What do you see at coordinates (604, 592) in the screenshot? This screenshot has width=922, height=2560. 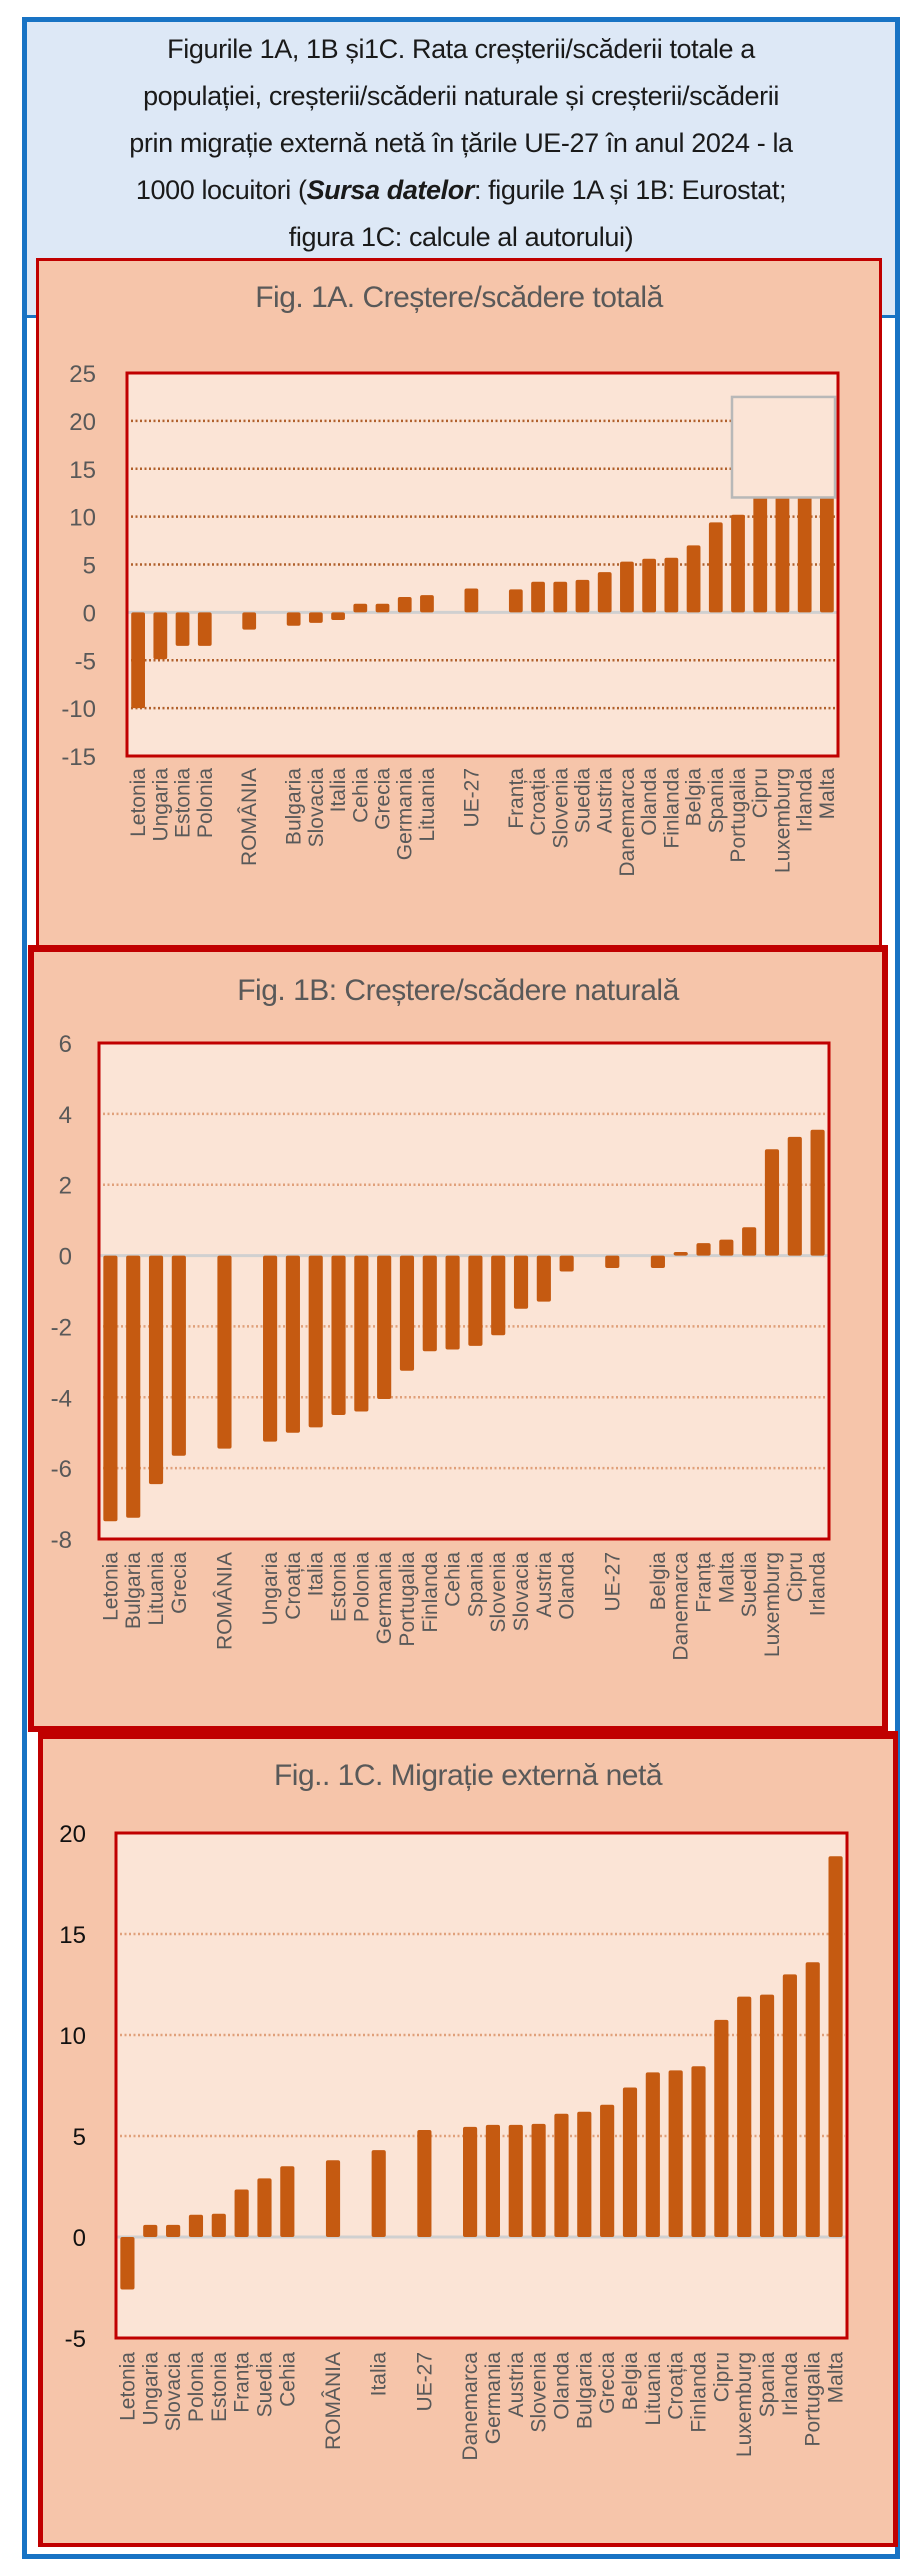 I see `bar-austria` at bounding box center [604, 592].